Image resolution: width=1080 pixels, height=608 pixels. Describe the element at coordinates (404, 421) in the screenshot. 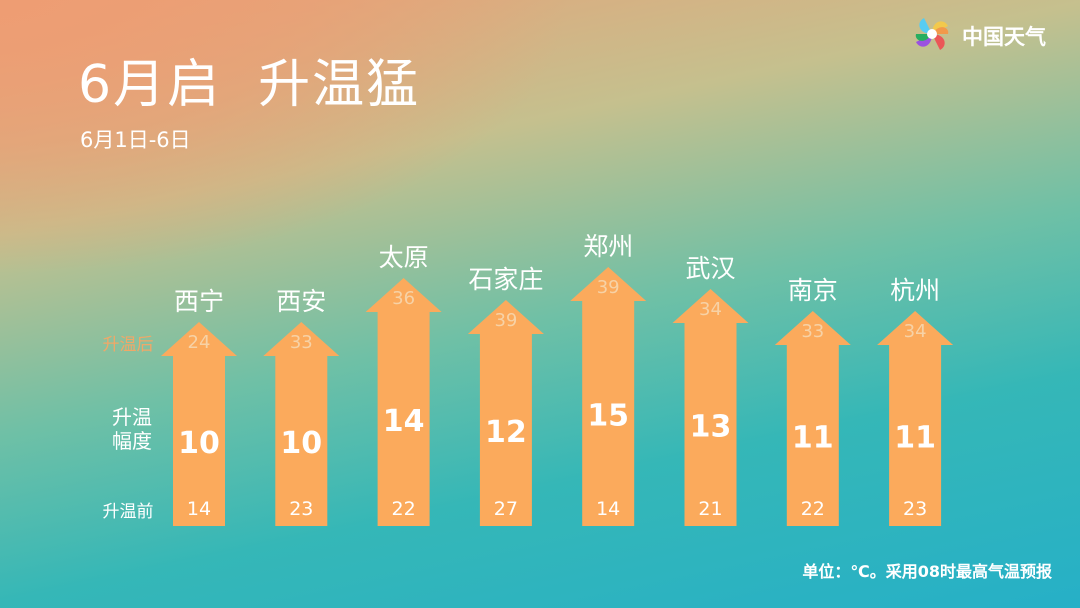

I see `rise-value-label: 14` at that location.